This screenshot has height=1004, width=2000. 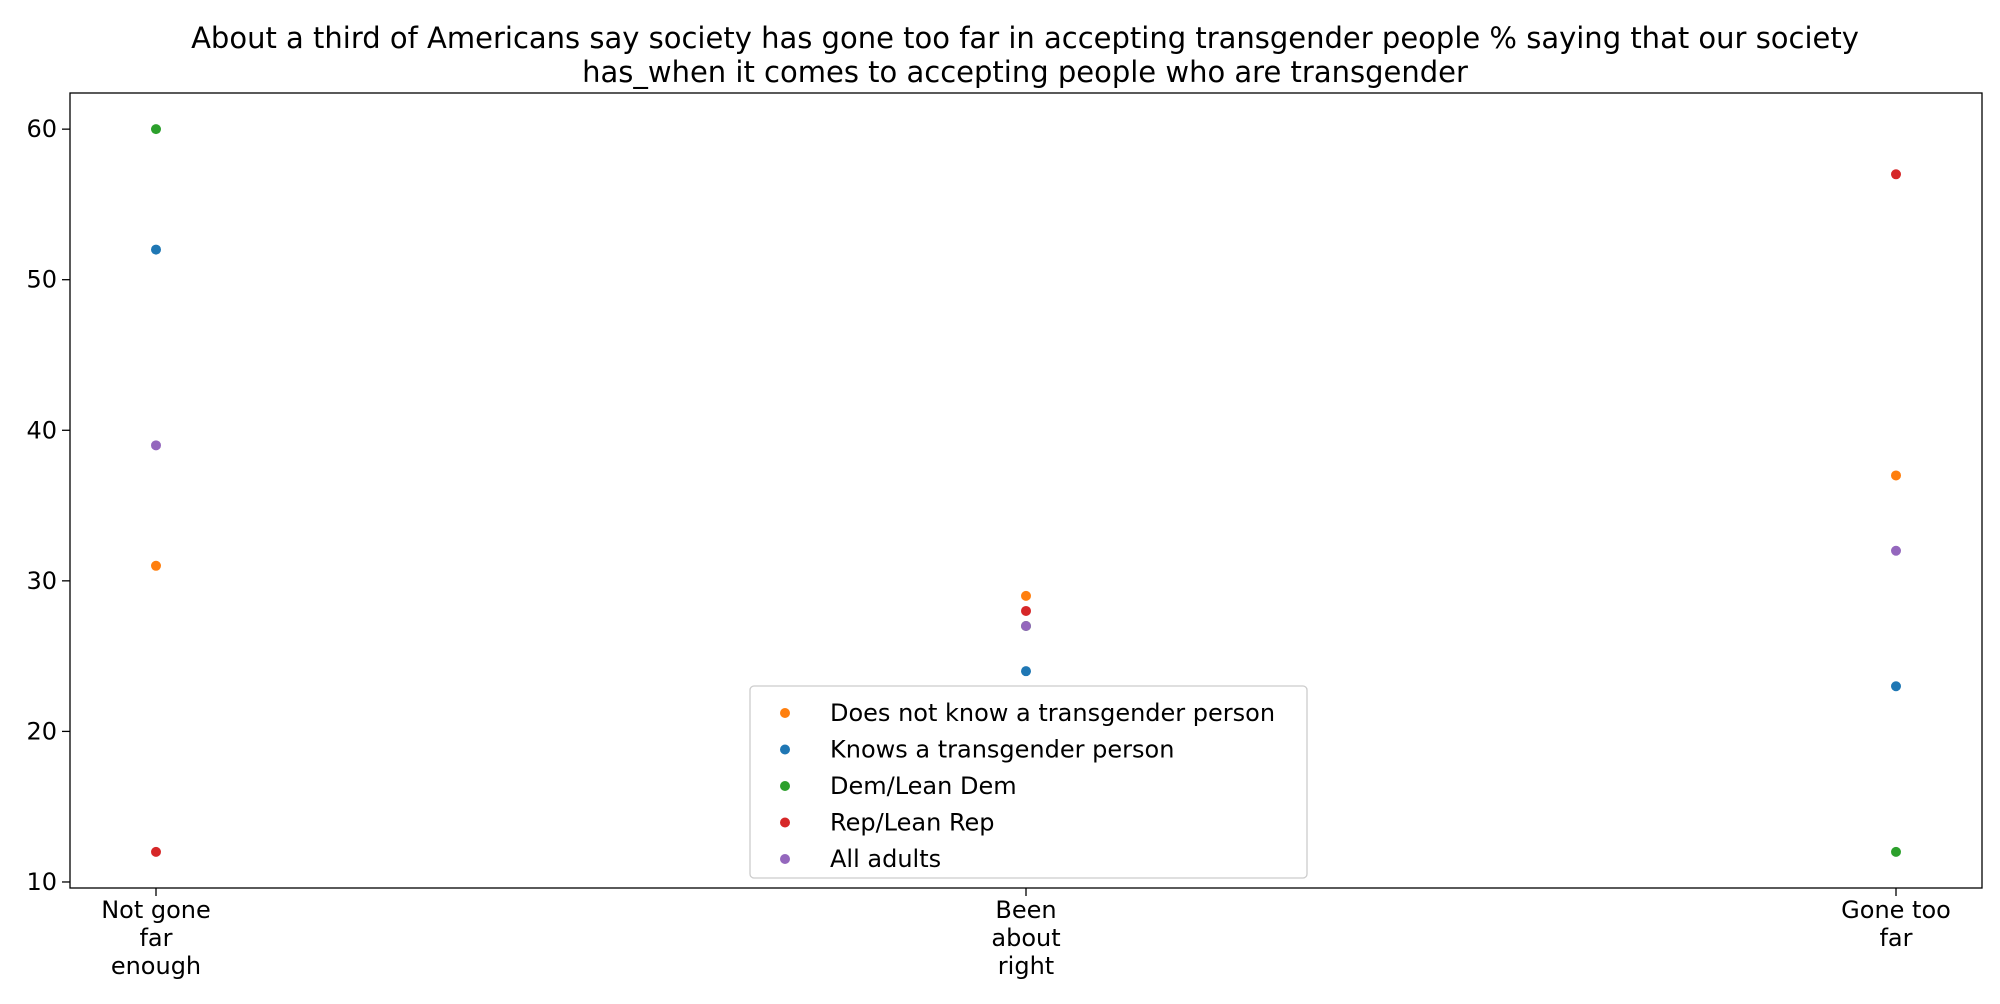 I want to click on x-tick-label: Not gone far enough, so click(x=156, y=938).